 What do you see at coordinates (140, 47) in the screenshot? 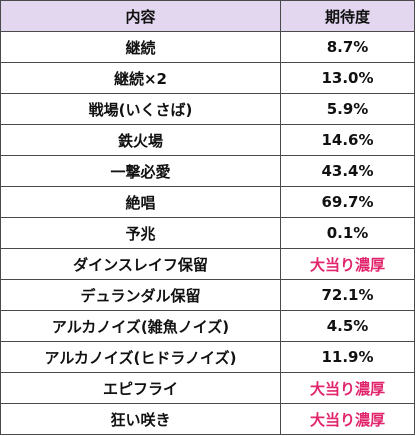
I see `row-item: 継続` at bounding box center [140, 47].